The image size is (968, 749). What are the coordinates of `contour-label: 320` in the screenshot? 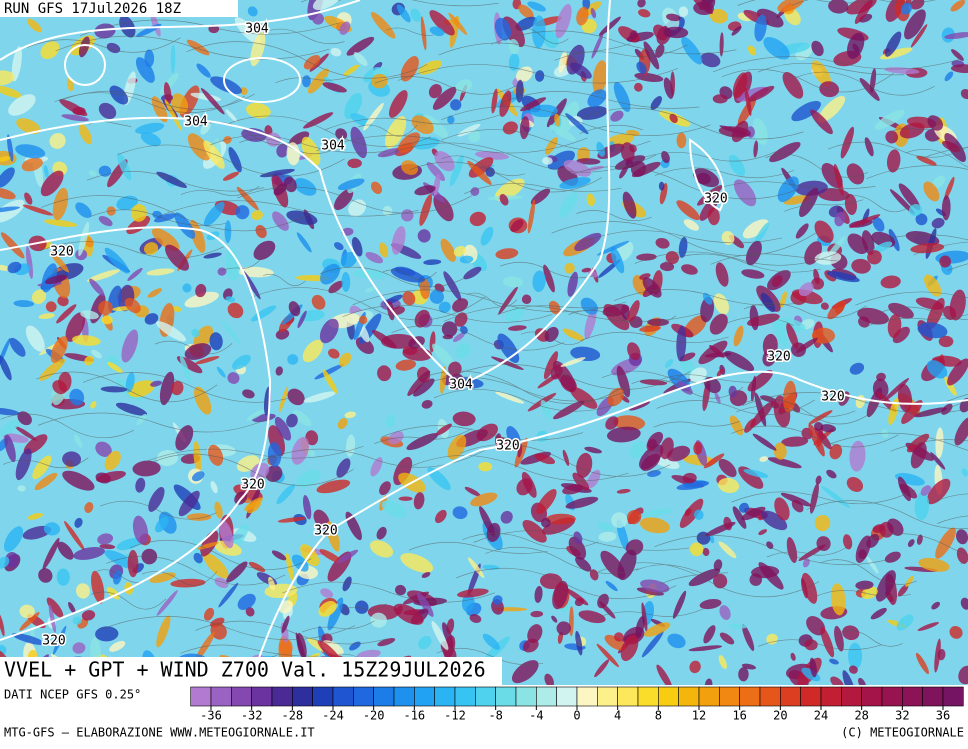 It's located at (53, 641).